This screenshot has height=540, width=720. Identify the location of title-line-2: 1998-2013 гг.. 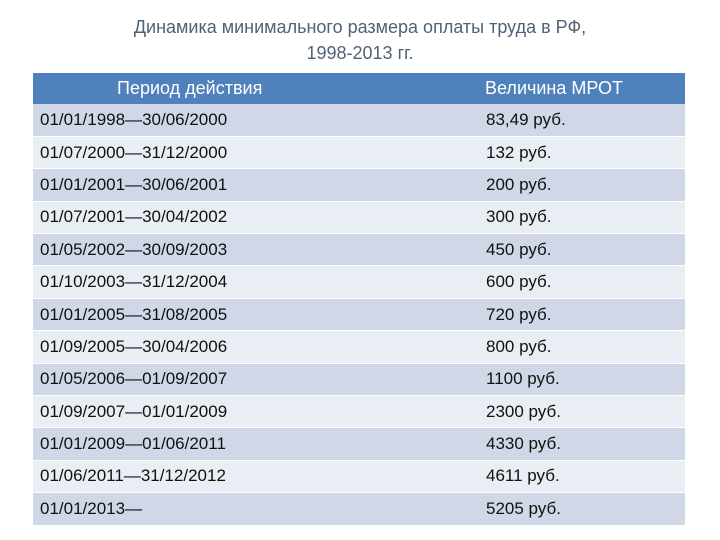
(360, 53).